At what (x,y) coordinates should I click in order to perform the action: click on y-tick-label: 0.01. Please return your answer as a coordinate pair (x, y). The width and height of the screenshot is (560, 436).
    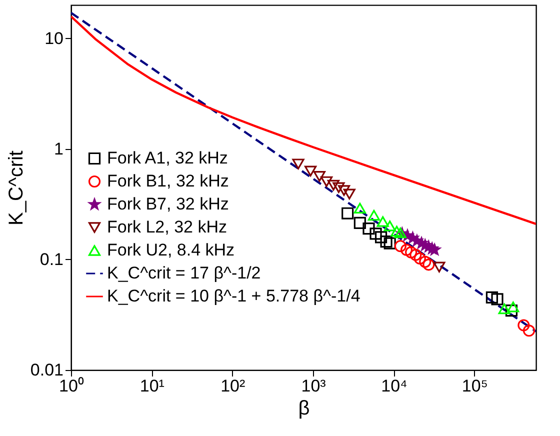
    Looking at the image, I should click on (47, 370).